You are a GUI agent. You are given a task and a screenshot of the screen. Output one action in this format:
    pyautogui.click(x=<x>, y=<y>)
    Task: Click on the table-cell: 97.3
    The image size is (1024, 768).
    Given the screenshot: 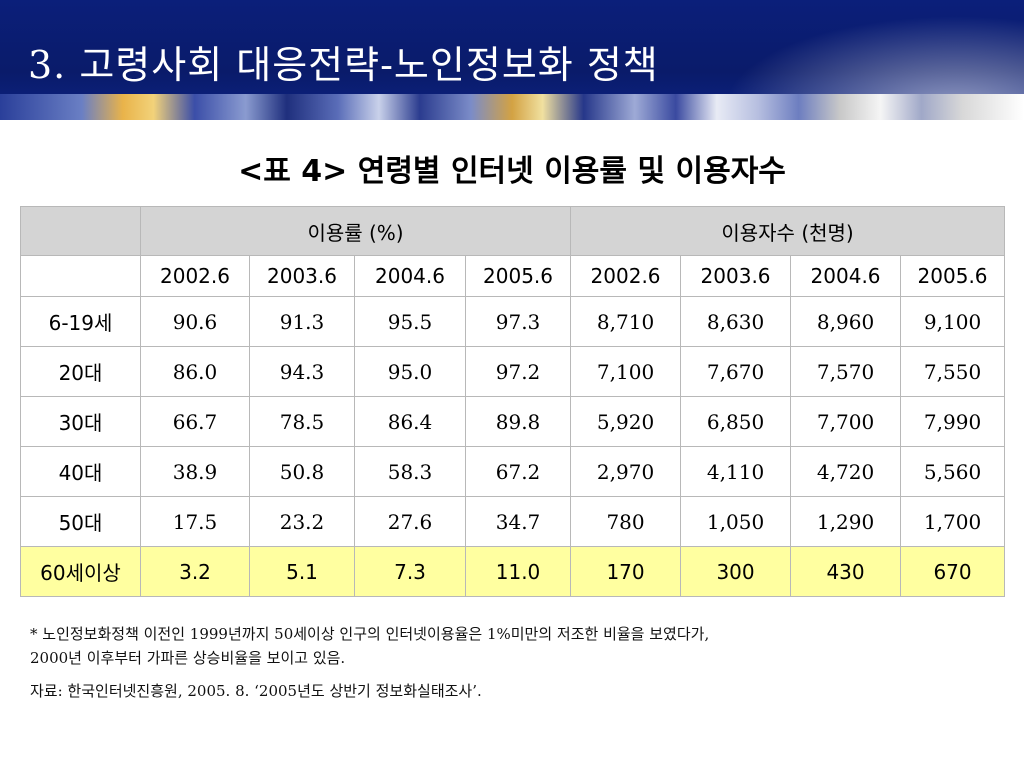 What is the action you would take?
    pyautogui.click(x=518, y=321)
    